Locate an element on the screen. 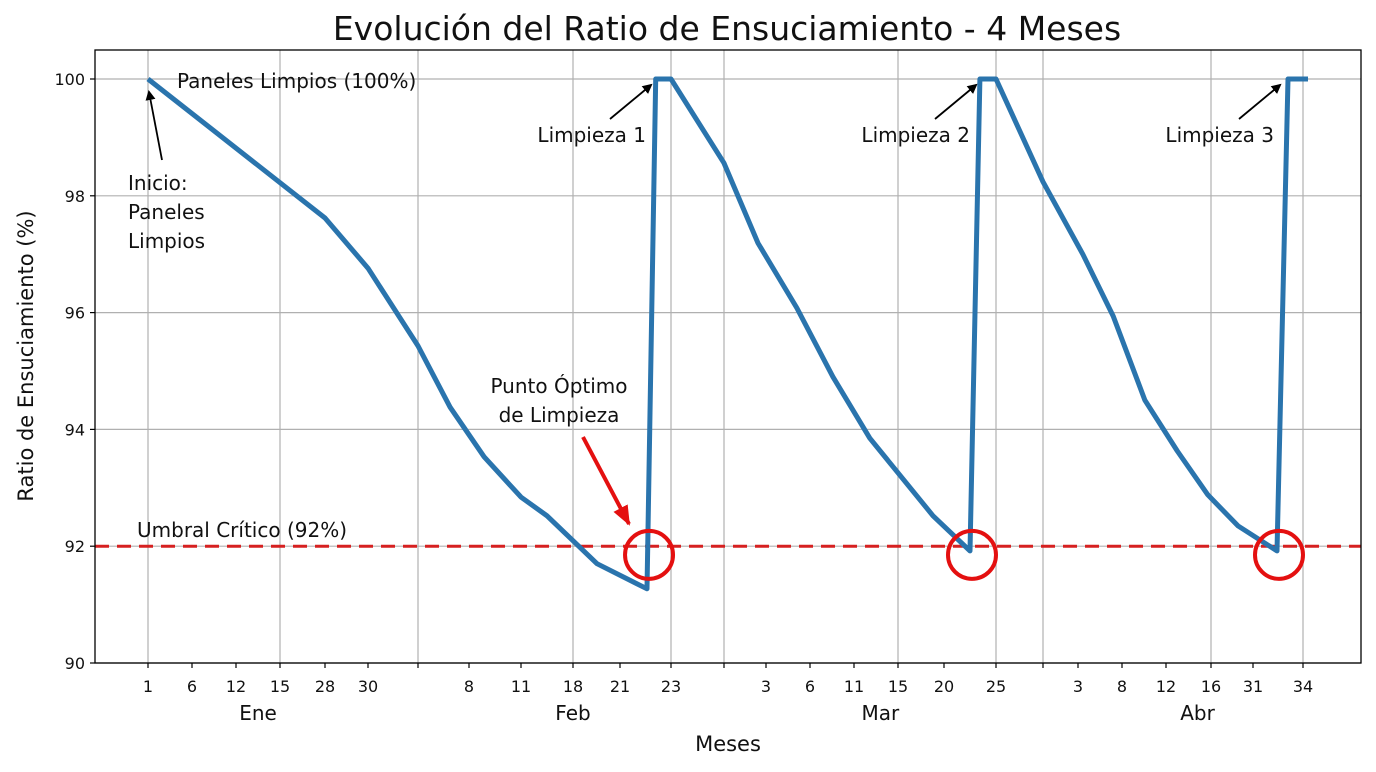  y-axis-label: Ratio de Ensuciamiento (%) is located at coordinates (26, 355).